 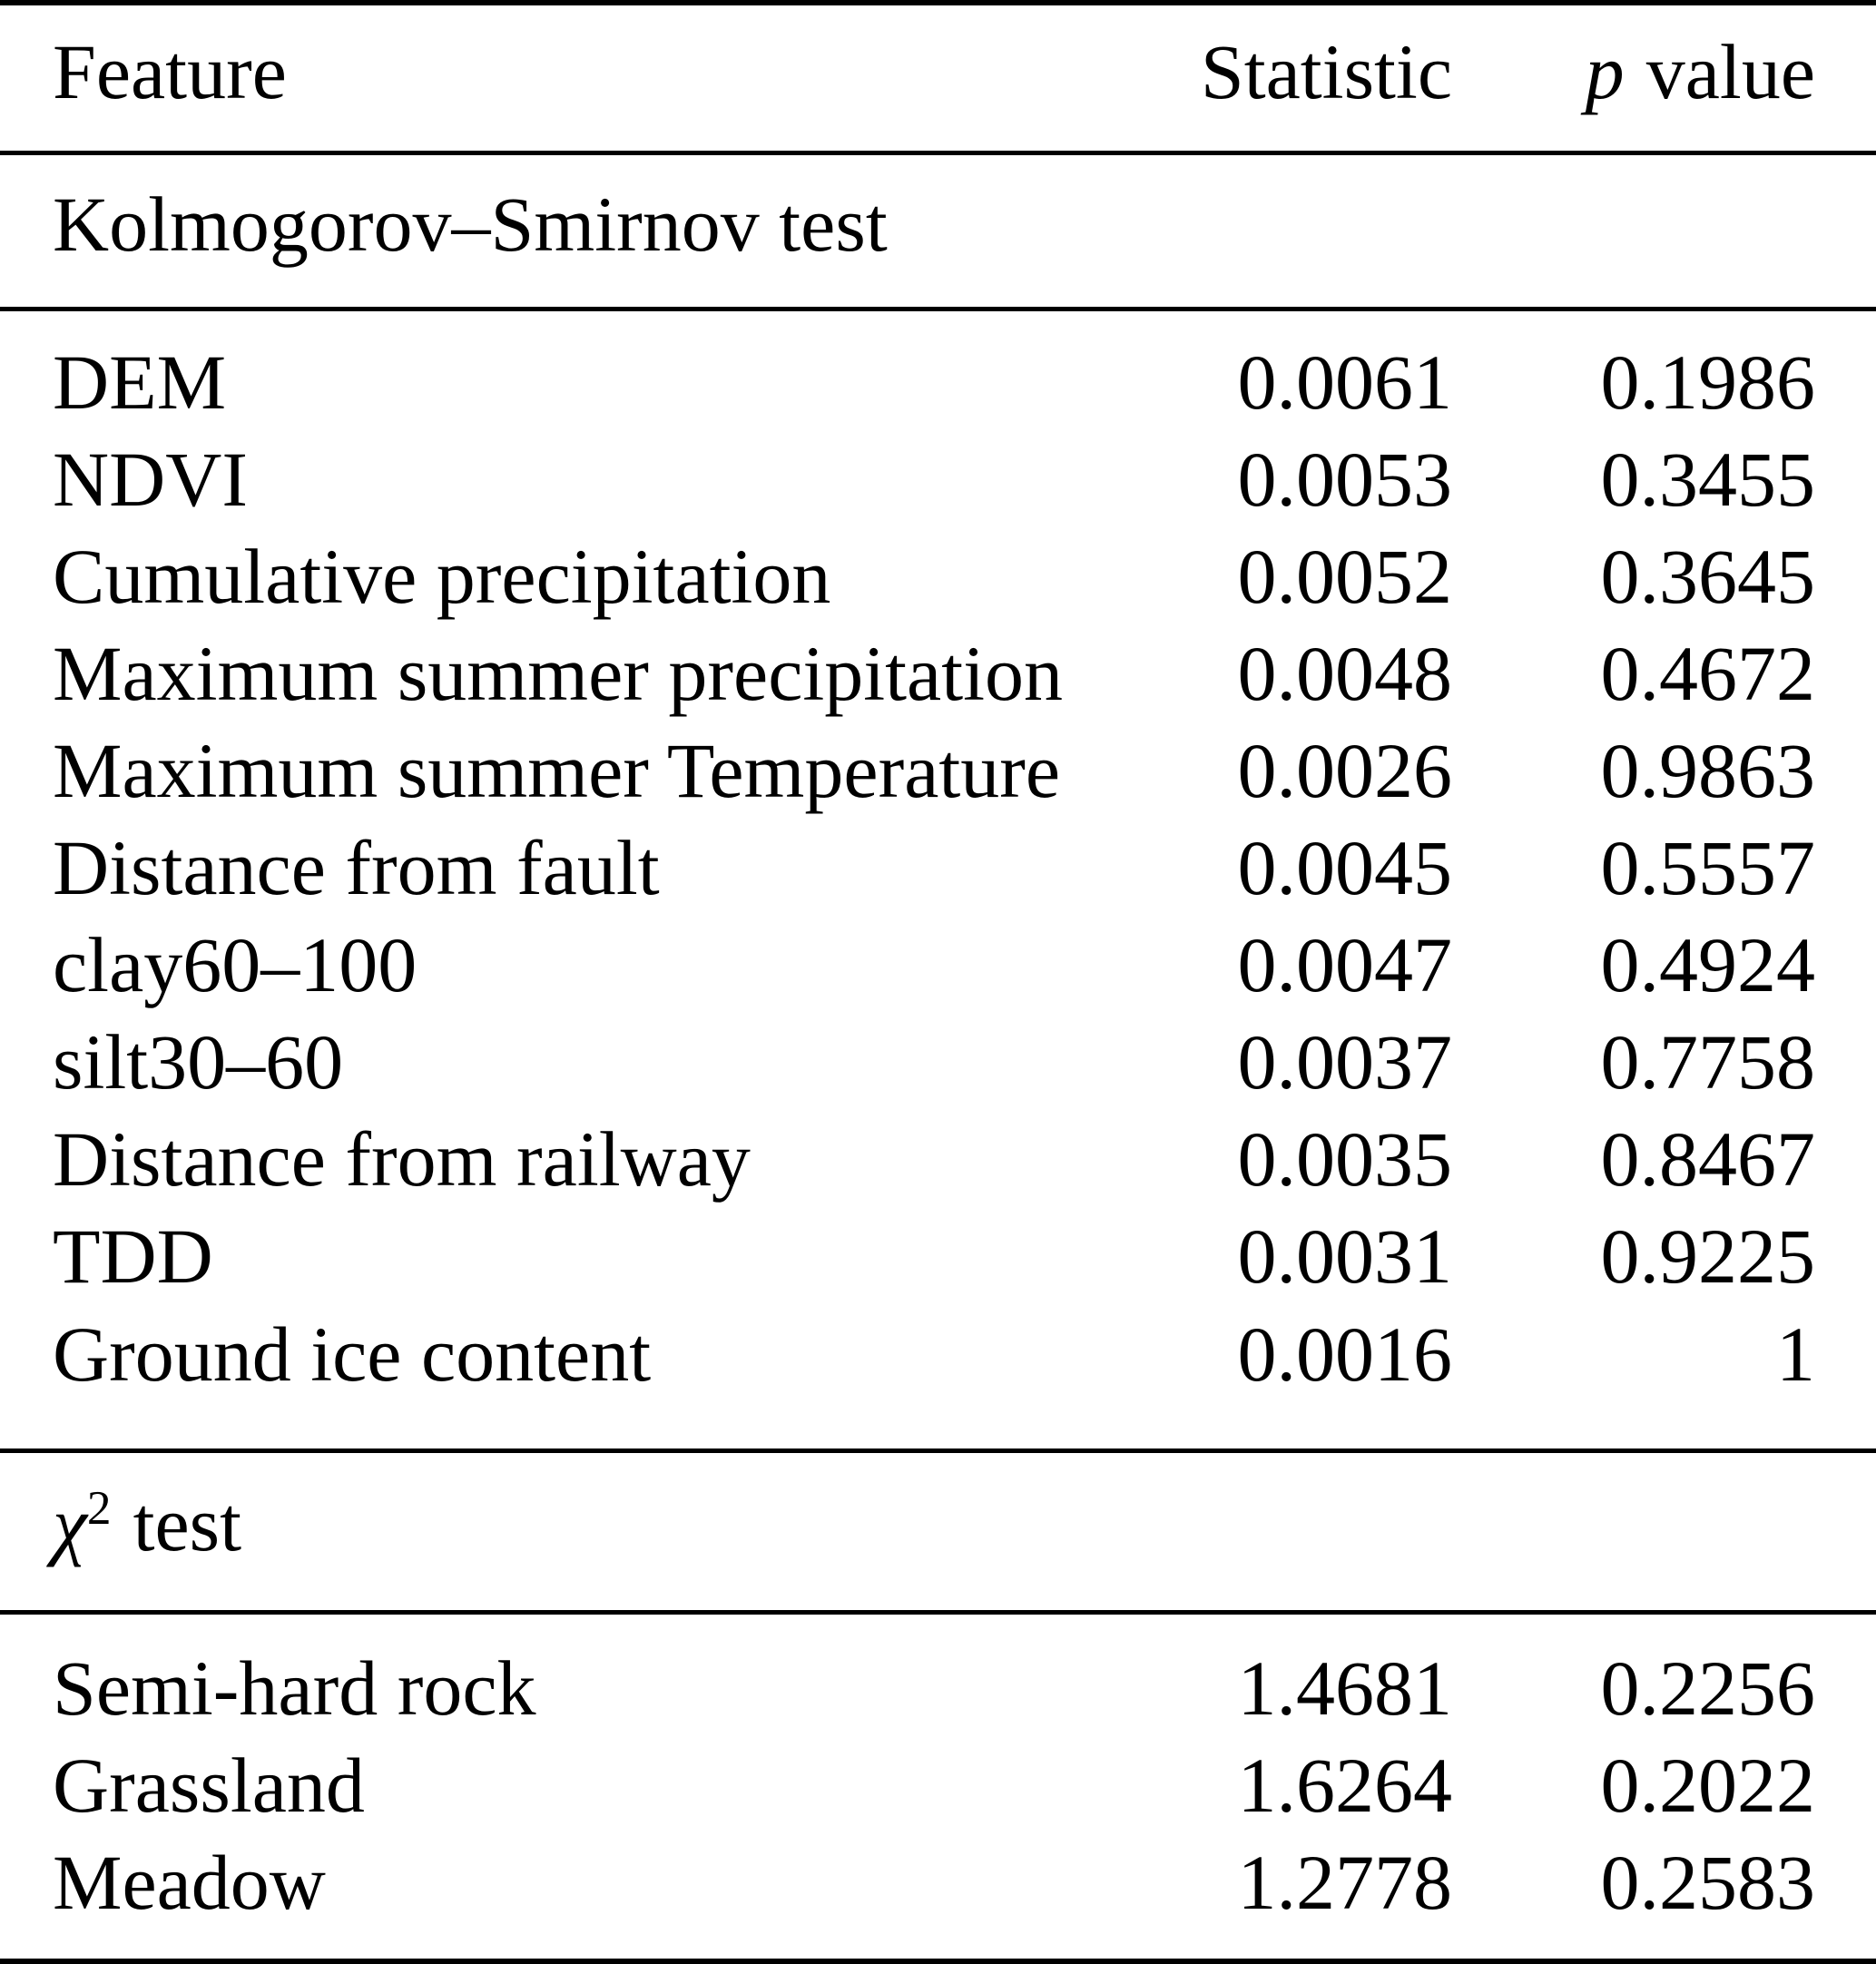 I want to click on row-statistic: 1.2778, so click(x=1345, y=1883).